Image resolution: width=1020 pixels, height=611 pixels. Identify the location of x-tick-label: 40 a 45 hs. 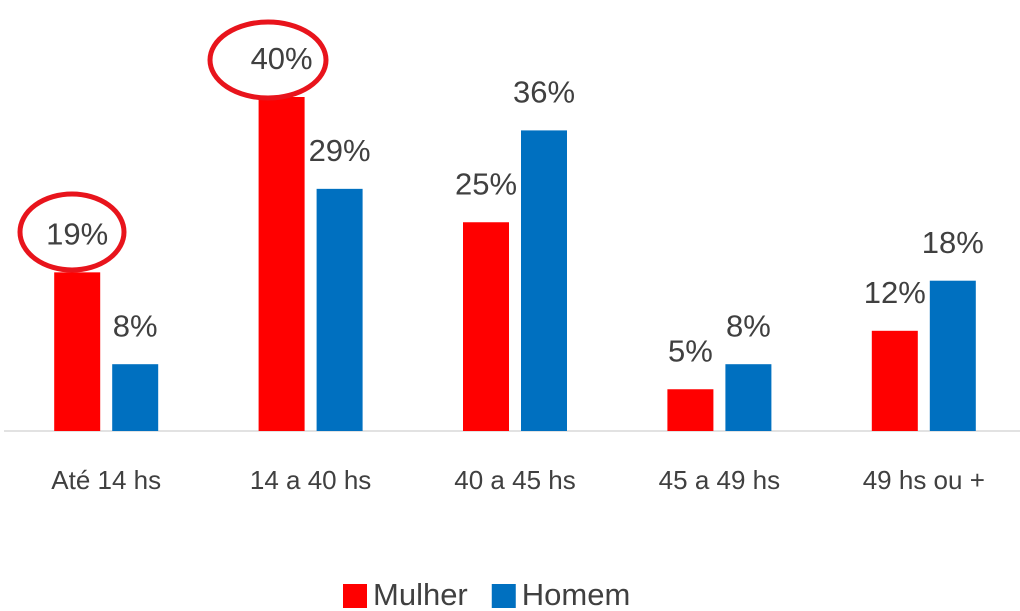
(514, 480).